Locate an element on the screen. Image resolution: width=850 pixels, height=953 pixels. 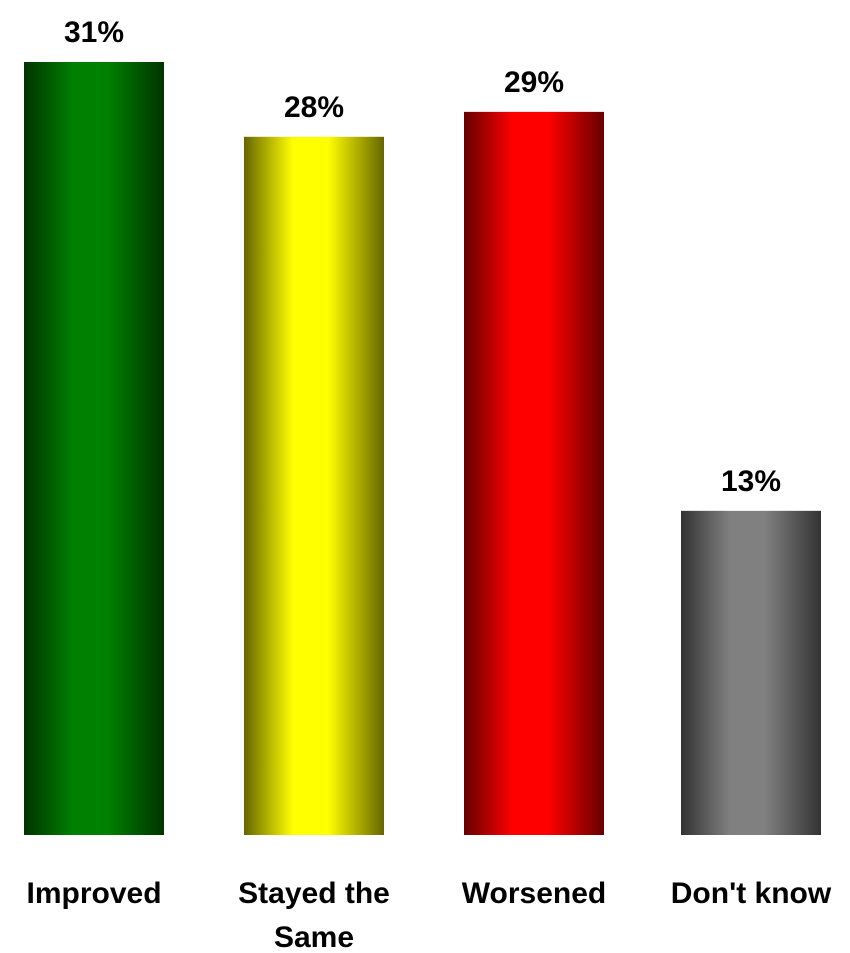
bar-don-t-know is located at coordinates (751, 672).